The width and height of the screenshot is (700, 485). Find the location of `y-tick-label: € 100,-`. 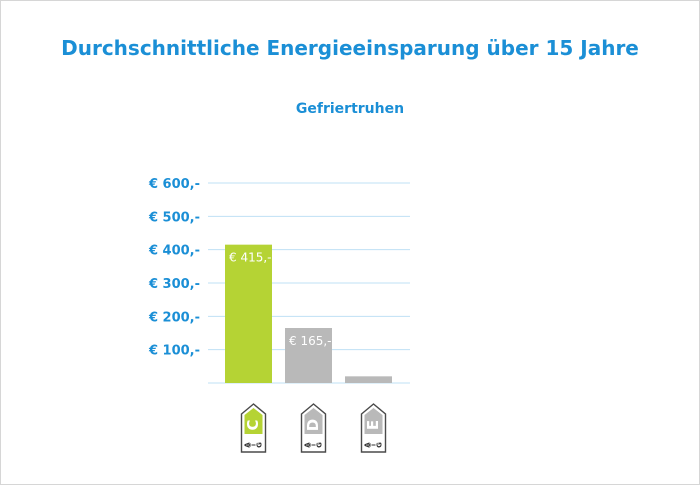

y-tick-label: € 100,- is located at coordinates (174, 351).